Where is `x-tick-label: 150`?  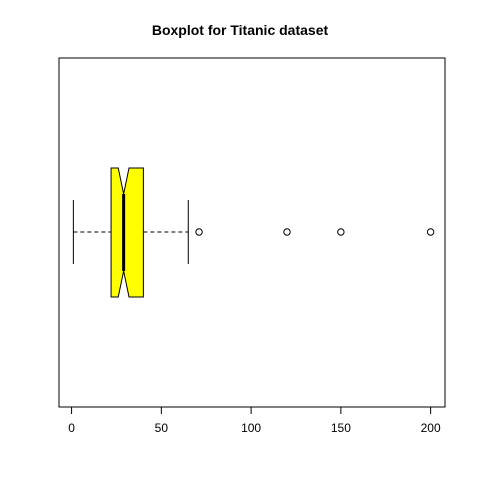
x-tick-label: 150 is located at coordinates (341, 428).